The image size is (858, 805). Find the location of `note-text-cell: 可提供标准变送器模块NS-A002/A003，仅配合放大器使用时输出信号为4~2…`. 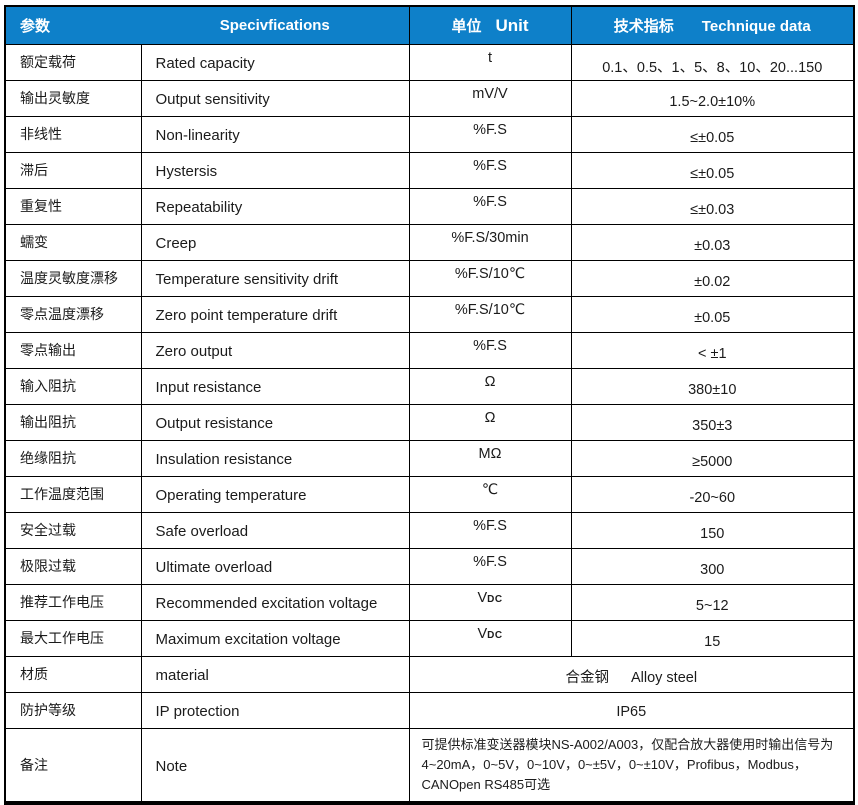

note-text-cell: 可提供标准变送器模块NS-A002/A003，仅配合放大器使用时输出信号为4~2… is located at coordinates (631, 765).